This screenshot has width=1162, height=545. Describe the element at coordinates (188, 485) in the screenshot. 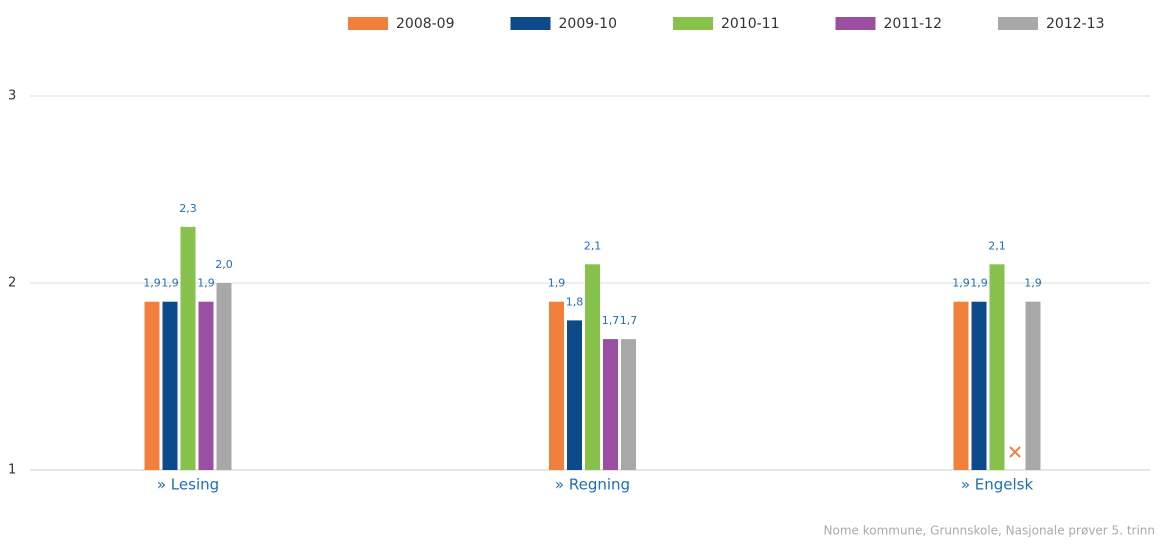

I see `x-tick-label: » Lesing` at that location.